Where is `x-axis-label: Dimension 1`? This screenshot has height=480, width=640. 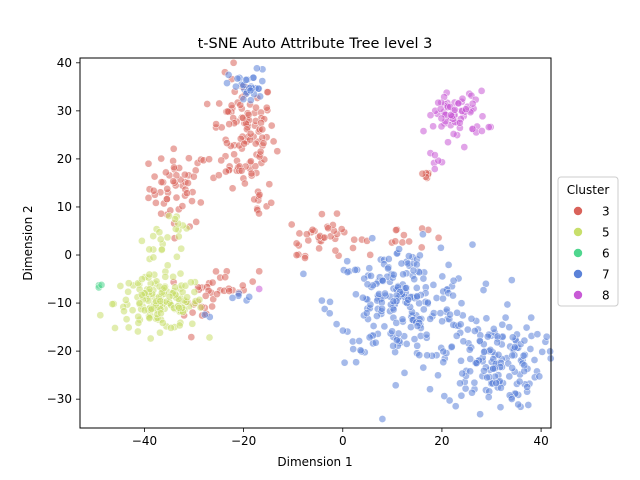
x-axis-label: Dimension 1 is located at coordinates (314, 462).